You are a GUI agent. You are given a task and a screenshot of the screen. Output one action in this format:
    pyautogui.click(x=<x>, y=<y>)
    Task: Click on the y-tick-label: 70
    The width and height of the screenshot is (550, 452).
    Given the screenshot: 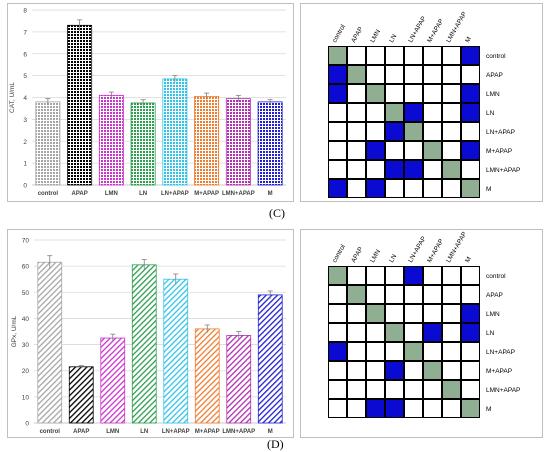 What is the action you would take?
    pyautogui.click(x=26, y=241)
    